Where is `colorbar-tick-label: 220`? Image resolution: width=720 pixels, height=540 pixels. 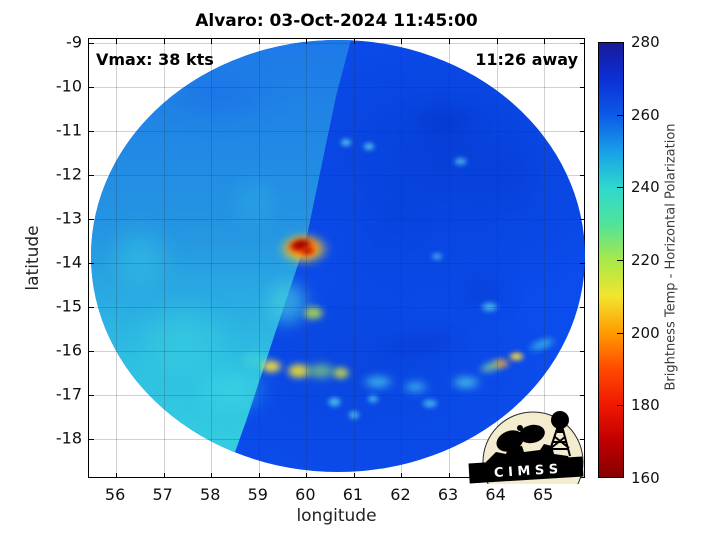 colorbar-tick-label: 220 is located at coordinates (645, 260).